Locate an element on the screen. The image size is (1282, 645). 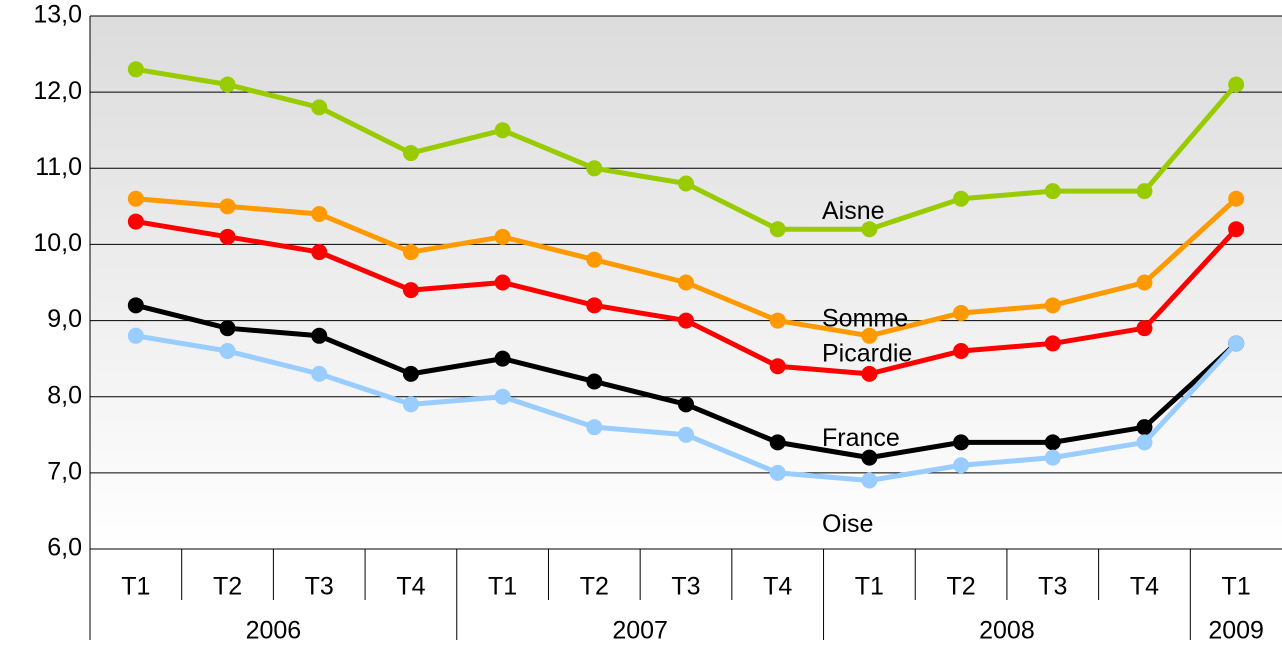
y-tick-label: 9,0 is located at coordinates (64, 319).